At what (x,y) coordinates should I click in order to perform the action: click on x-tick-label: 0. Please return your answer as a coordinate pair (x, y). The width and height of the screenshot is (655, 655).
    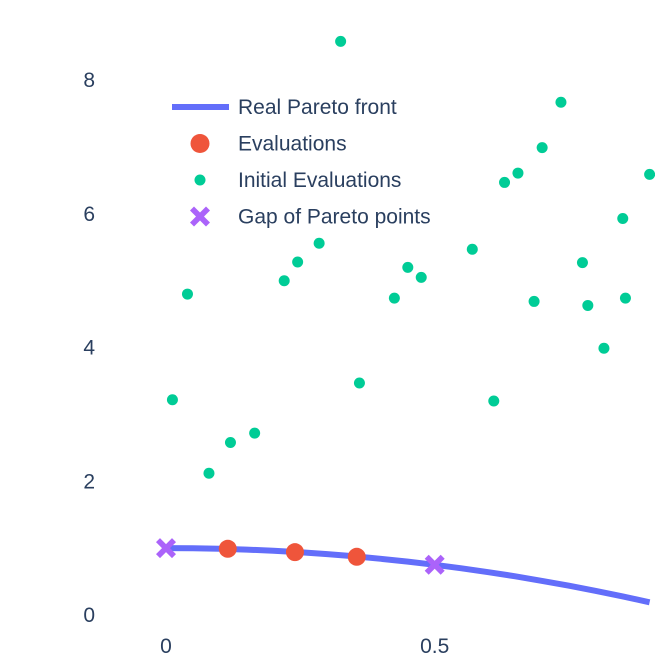
    Looking at the image, I should click on (166, 645).